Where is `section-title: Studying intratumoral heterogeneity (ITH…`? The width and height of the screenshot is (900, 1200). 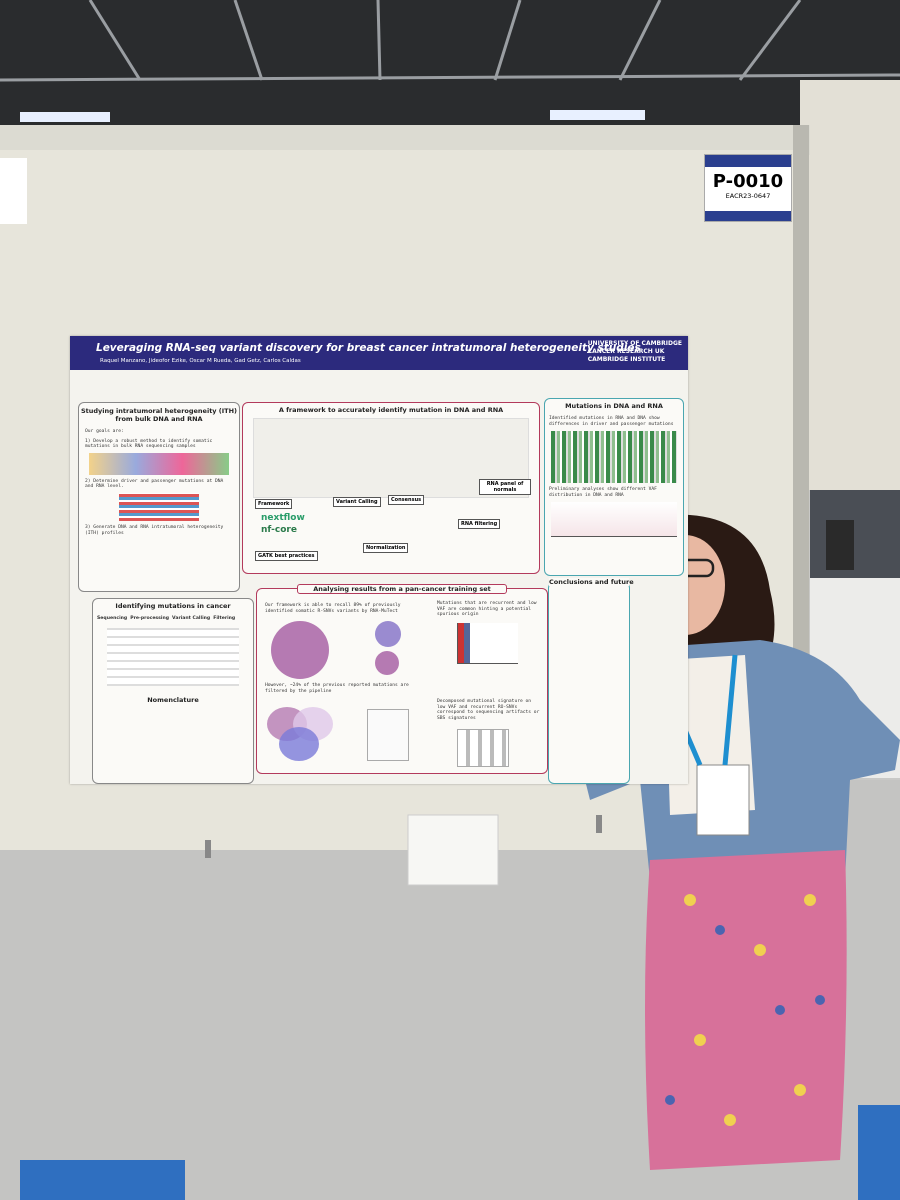 section-title: Studying intratumoral heterogeneity (ITH… is located at coordinates (159, 415).